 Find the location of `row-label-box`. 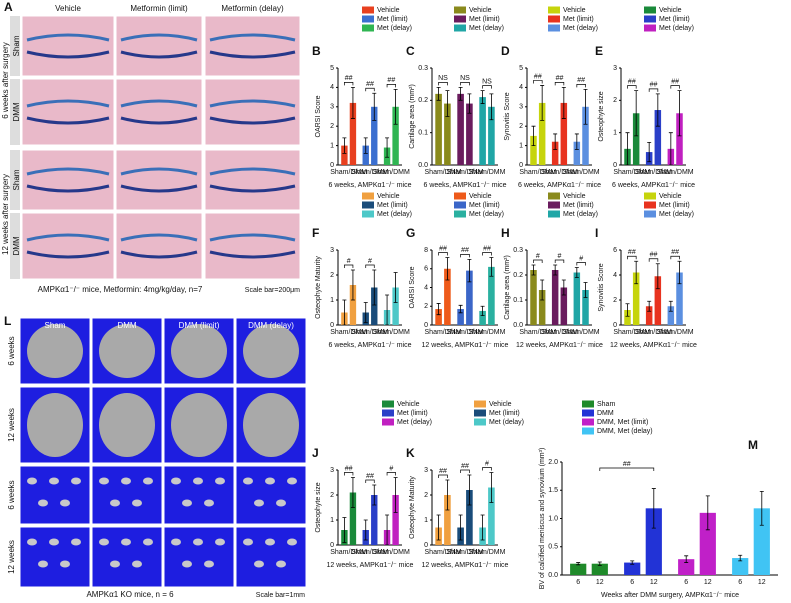

row-label-box is located at coordinates (15, 180).